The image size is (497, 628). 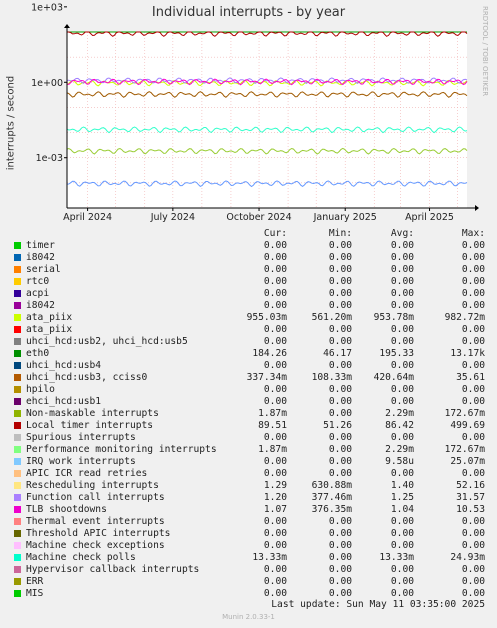 I want to click on legend-max: 31.57, so click(x=470, y=497).